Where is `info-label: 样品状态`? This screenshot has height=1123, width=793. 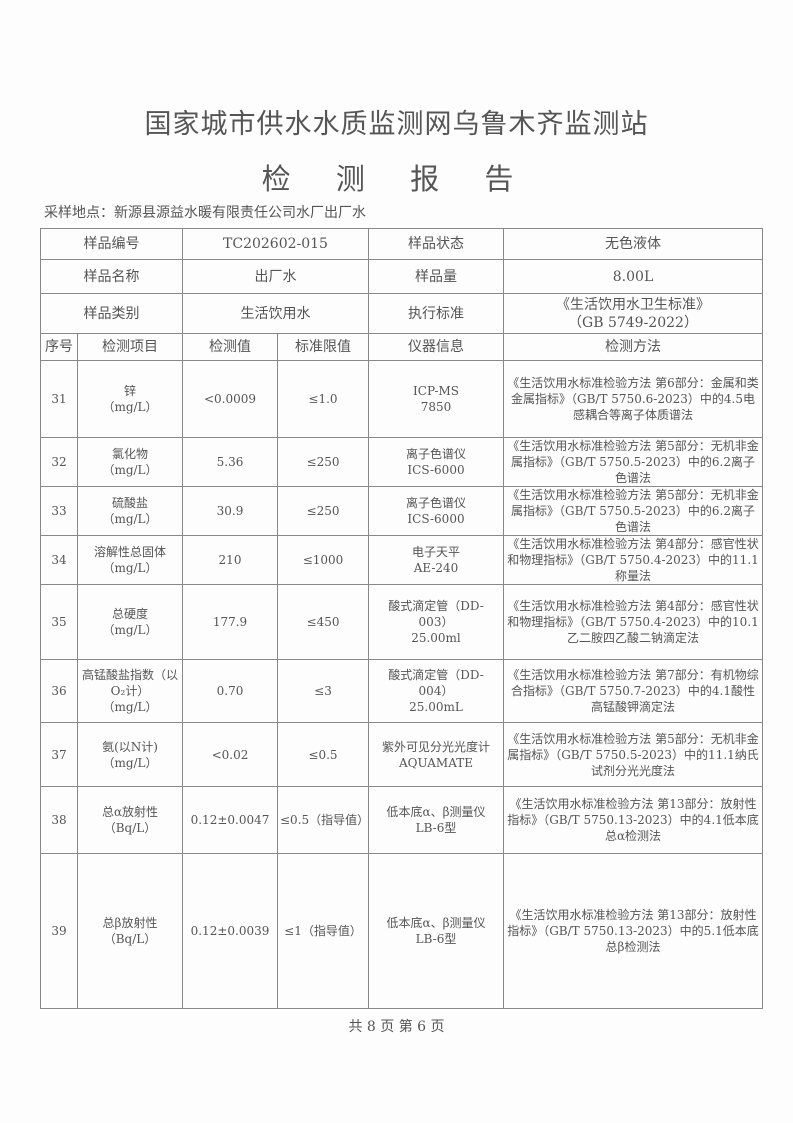 info-label: 样品状态 is located at coordinates (436, 244).